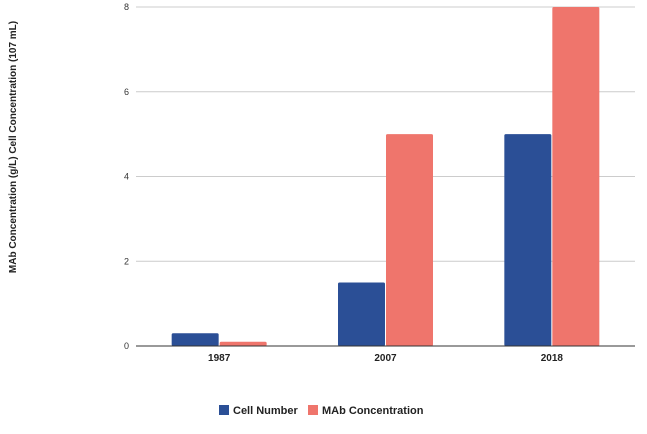 The height and width of the screenshot is (434, 647). Describe the element at coordinates (126, 261) in the screenshot. I see `y-tick-label: 2` at that location.